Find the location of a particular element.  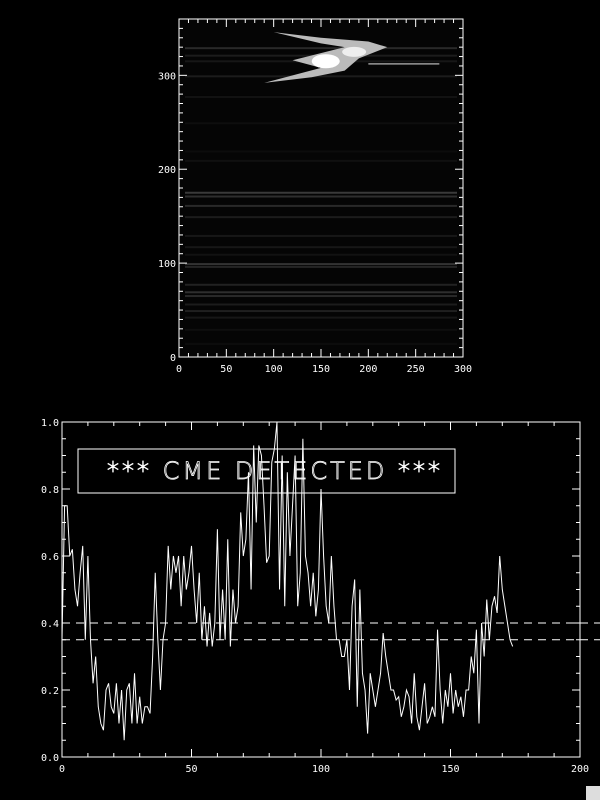

resize-grip is located at coordinates (593, 793).